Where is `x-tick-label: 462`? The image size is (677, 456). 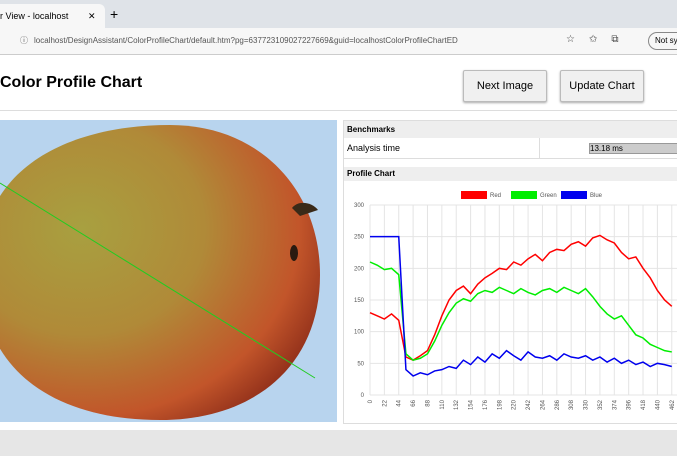 x-tick-label: 462 is located at coordinates (673, 404).